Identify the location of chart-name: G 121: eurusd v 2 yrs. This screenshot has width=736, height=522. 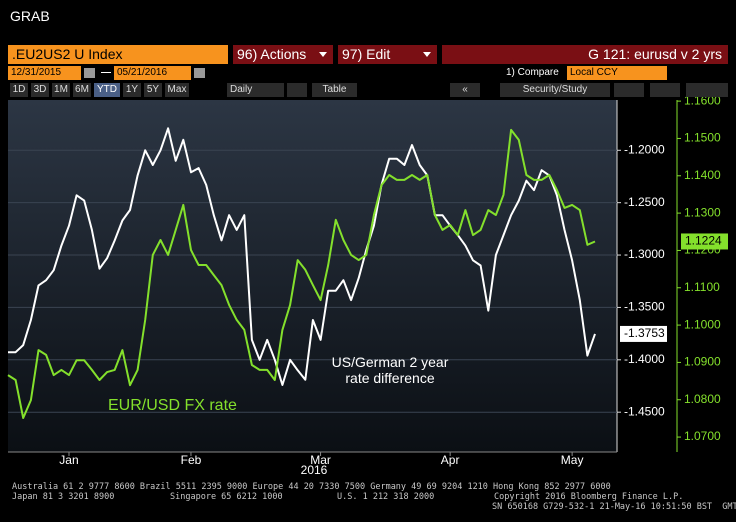
(585, 54).